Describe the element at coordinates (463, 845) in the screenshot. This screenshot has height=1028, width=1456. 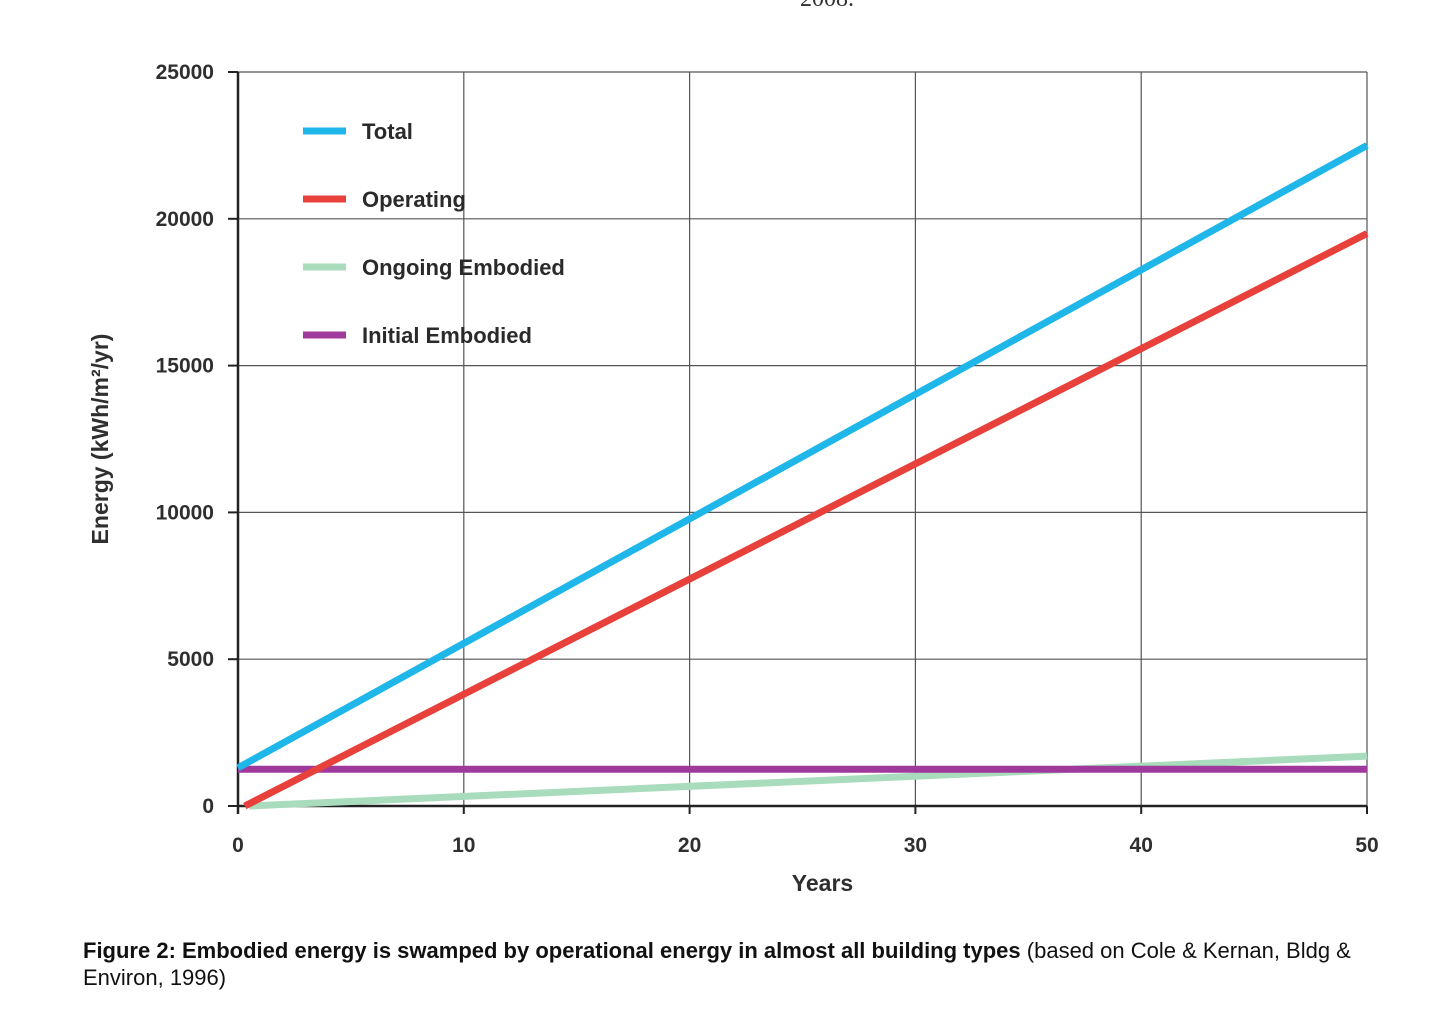
I see `x-tick-label: 10` at that location.